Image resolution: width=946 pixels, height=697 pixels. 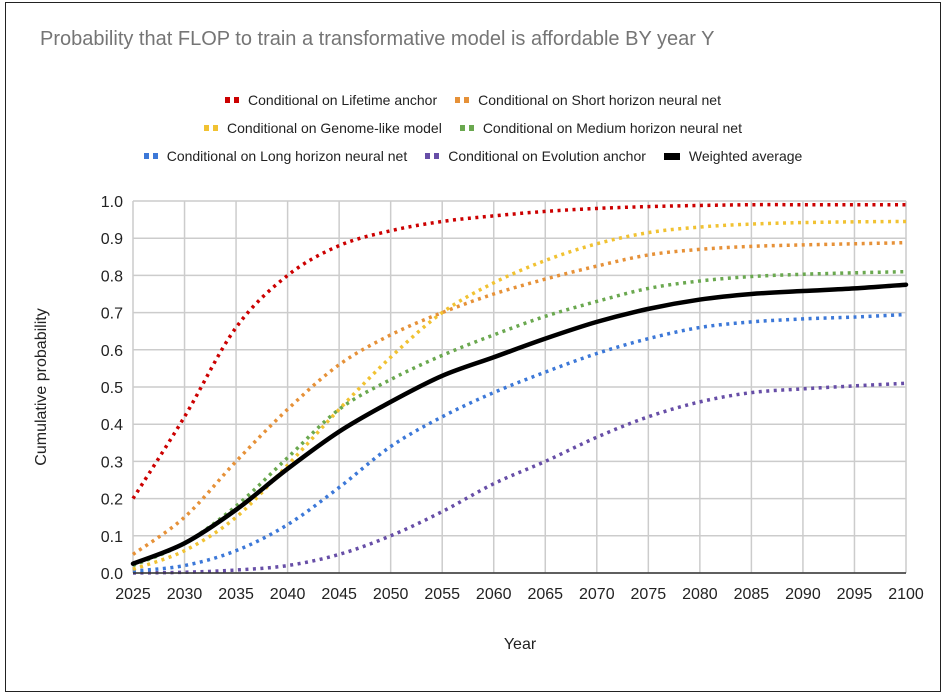 I want to click on x-tick-label: 2070, so click(x=597, y=594).